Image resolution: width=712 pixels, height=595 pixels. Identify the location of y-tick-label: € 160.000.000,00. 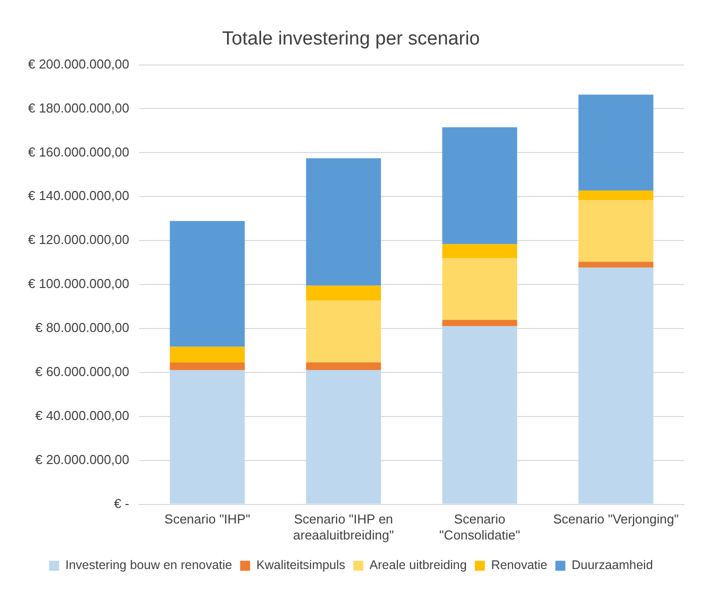
(79, 152).